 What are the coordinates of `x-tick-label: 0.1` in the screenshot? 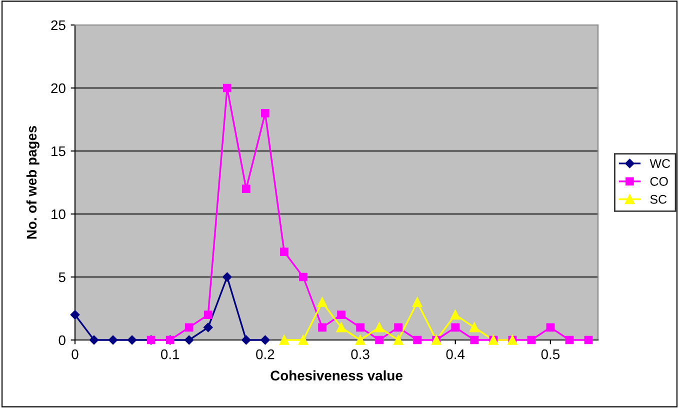 It's located at (170, 354).